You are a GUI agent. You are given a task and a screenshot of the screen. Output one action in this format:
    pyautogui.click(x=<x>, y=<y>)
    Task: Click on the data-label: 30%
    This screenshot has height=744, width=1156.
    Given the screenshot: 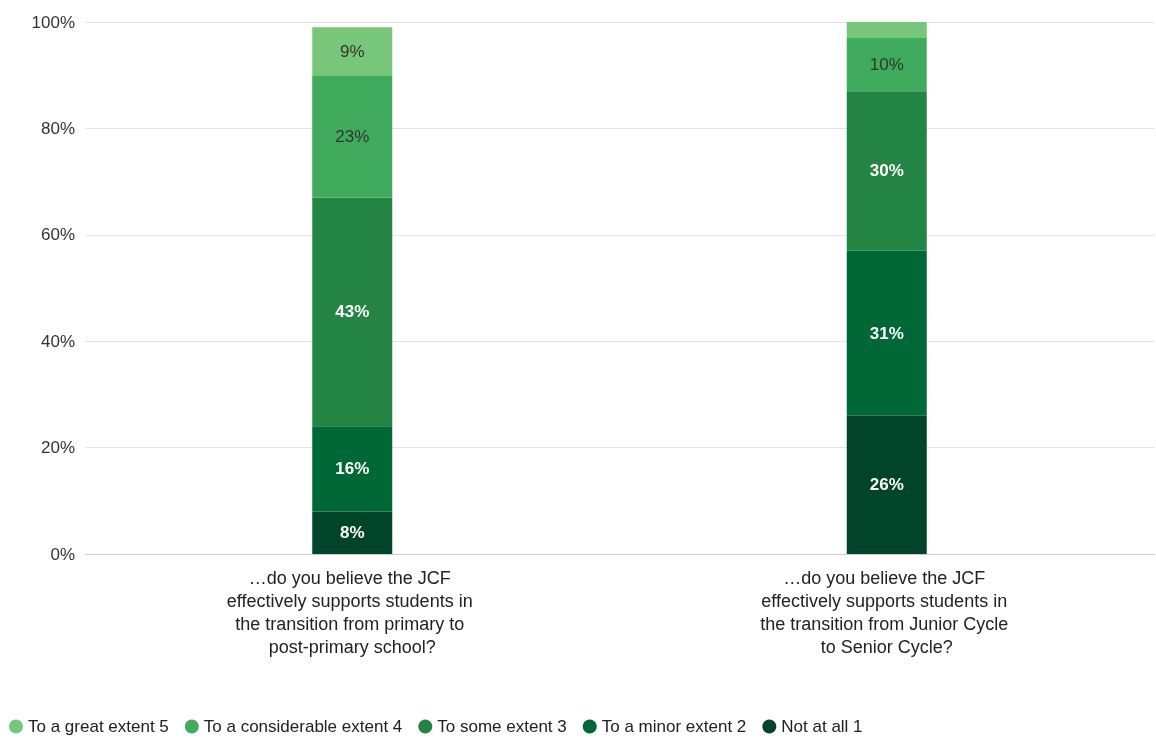 What is the action you would take?
    pyautogui.click(x=886, y=171)
    